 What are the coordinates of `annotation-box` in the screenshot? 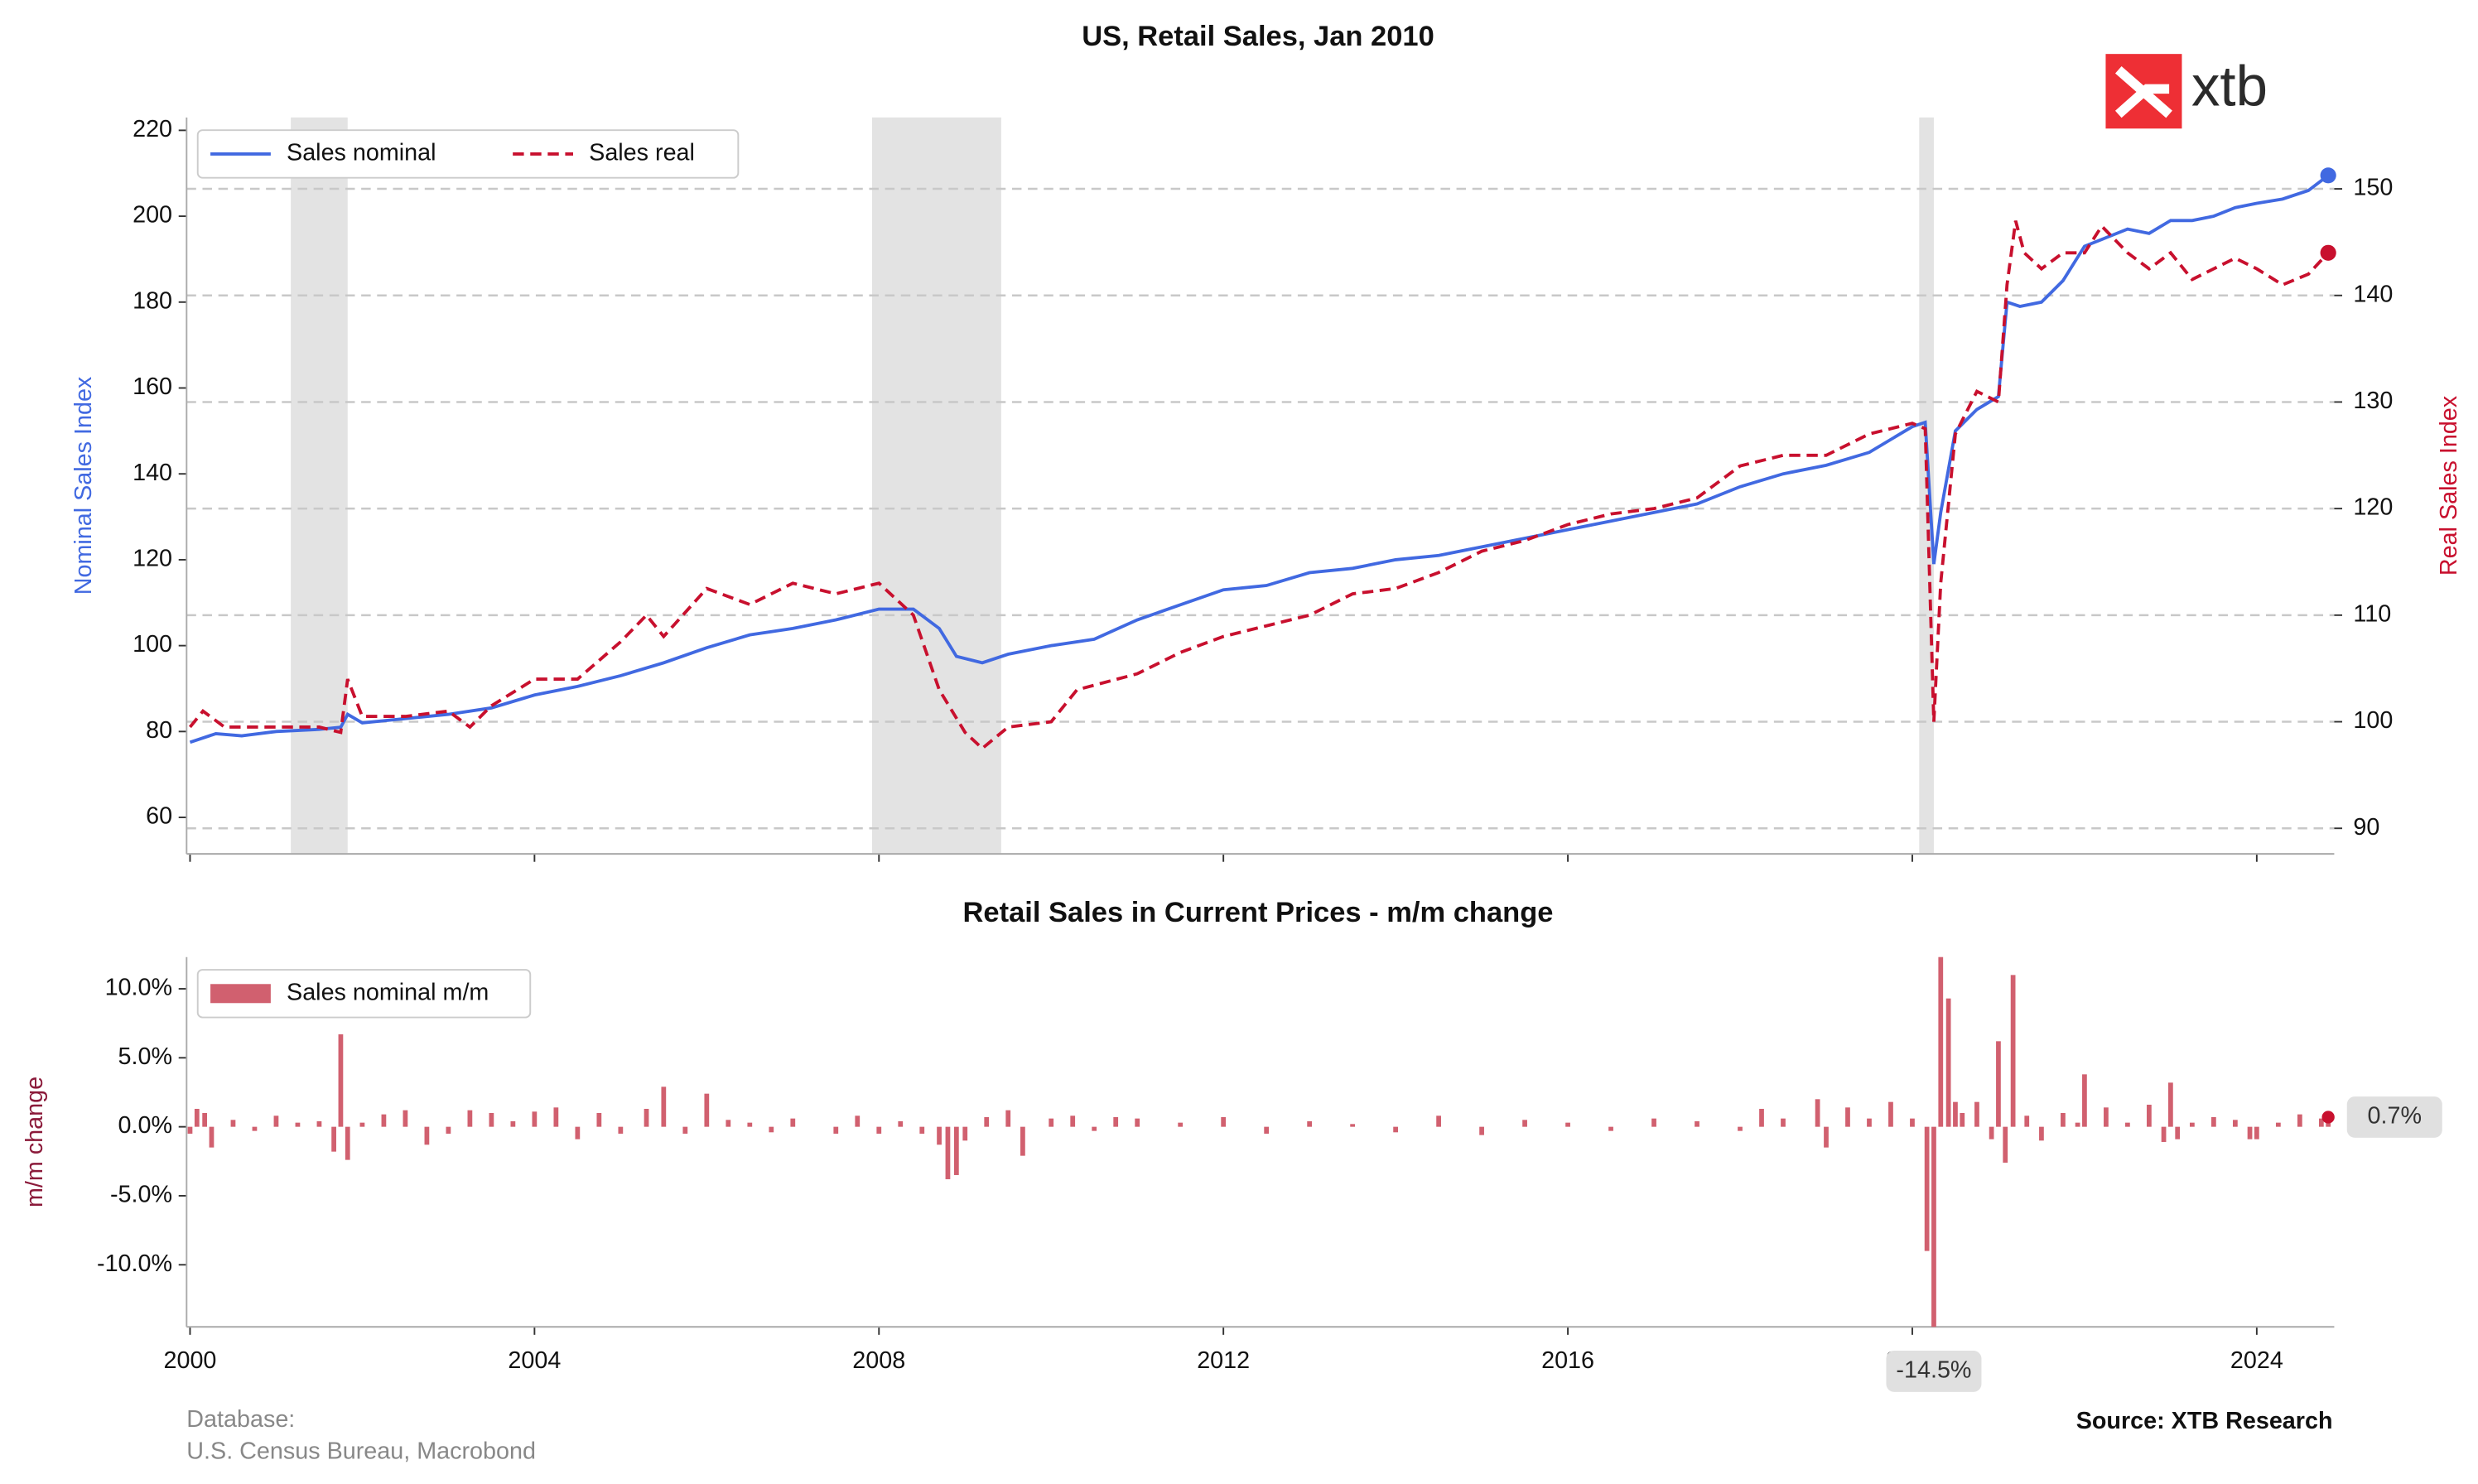 It's located at (1934, 1371).